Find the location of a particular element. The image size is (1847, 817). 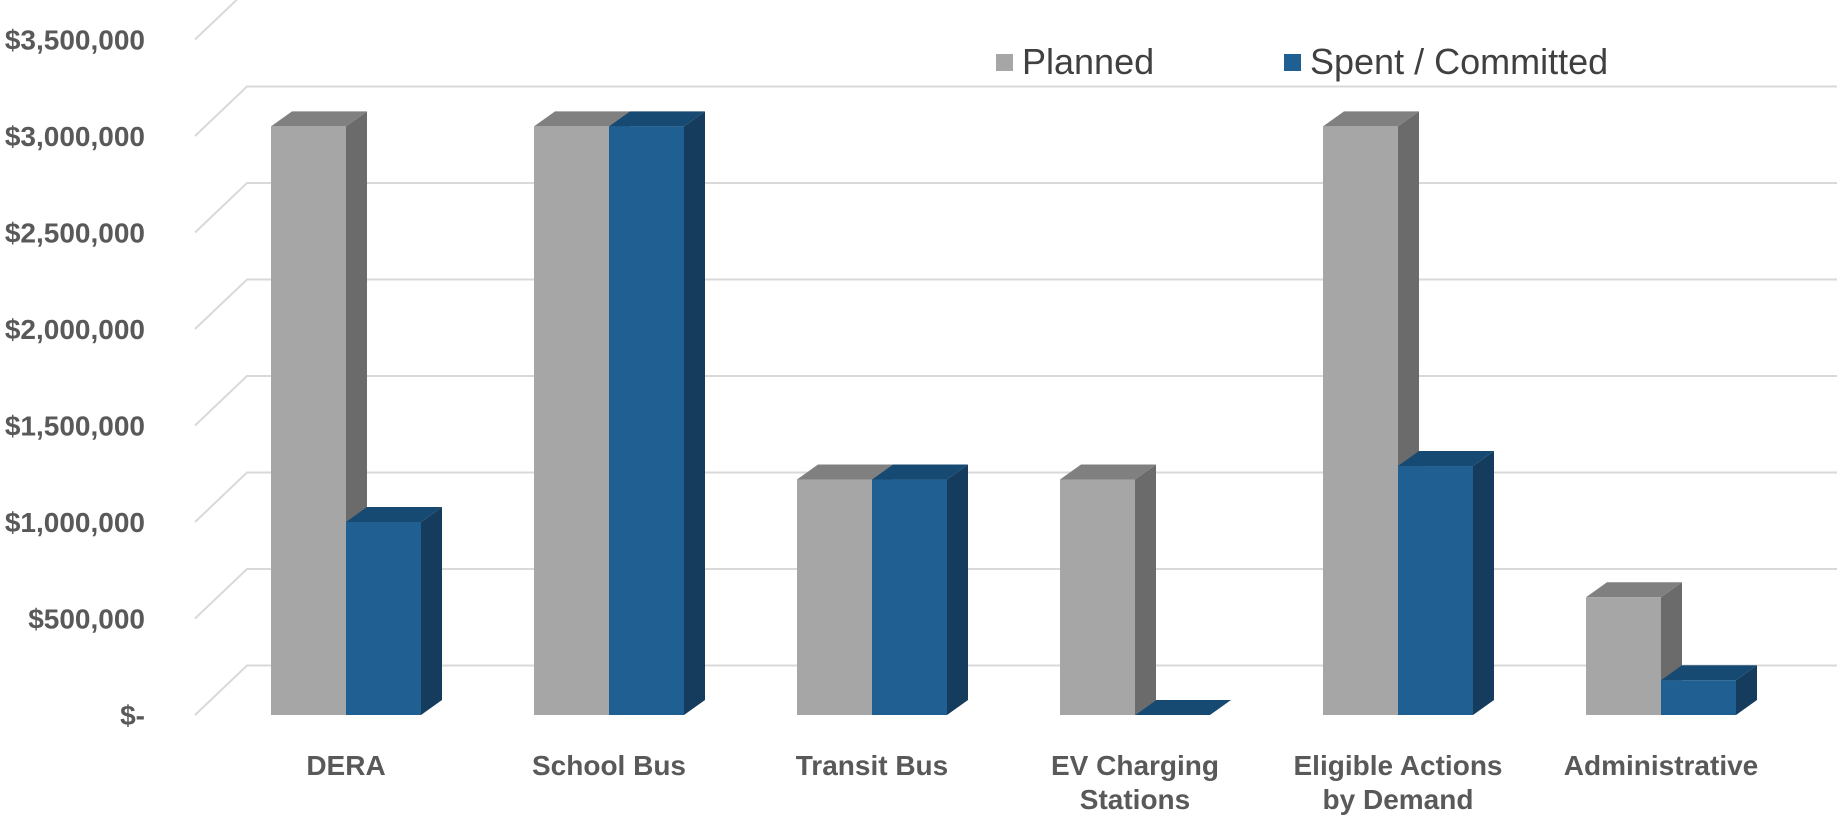

x-tick-label: Eligible Actions is located at coordinates (1398, 765).